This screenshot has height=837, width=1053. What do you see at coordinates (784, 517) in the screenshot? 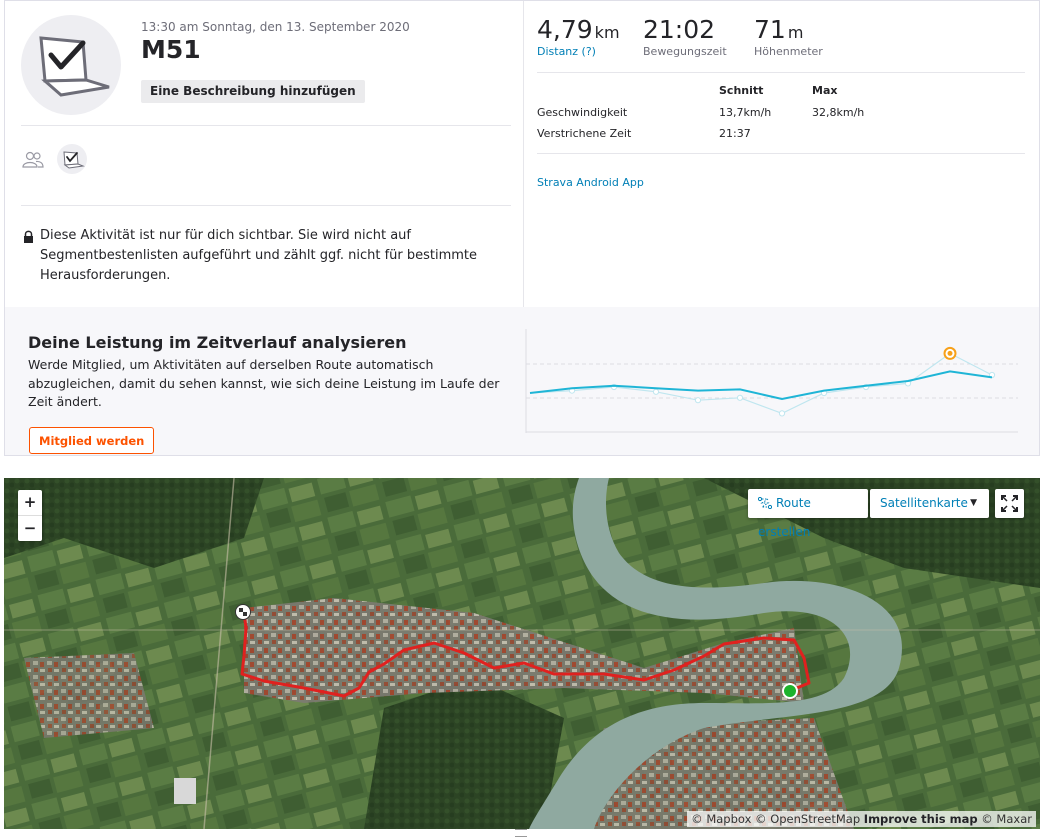
I see `create-route-label: Route erstellen` at bounding box center [784, 517].